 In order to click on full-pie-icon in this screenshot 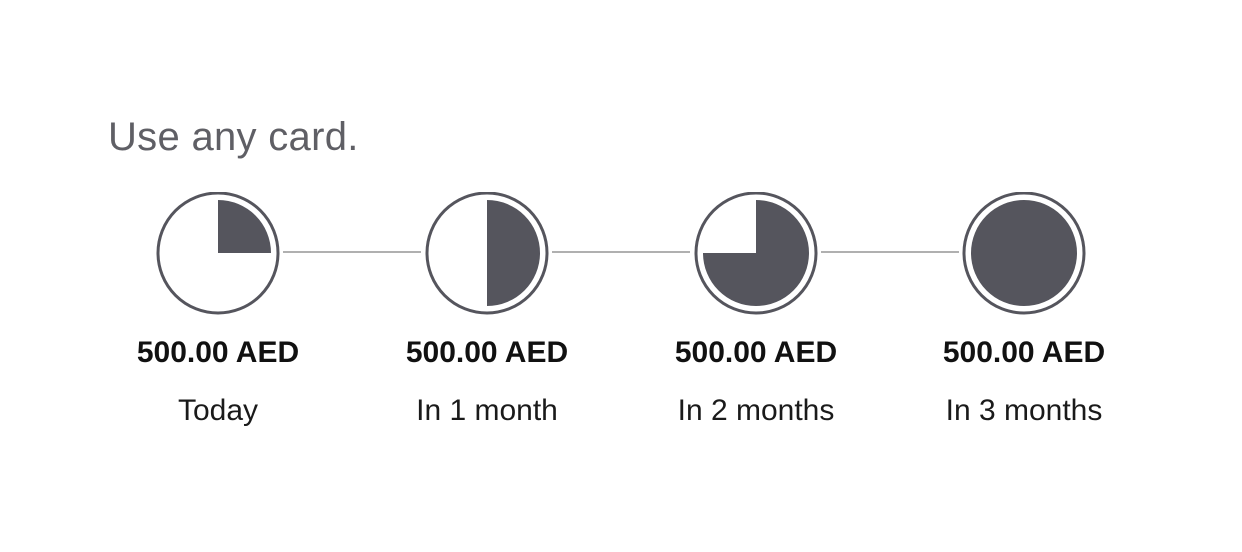, I will do `click(1024, 253)`.